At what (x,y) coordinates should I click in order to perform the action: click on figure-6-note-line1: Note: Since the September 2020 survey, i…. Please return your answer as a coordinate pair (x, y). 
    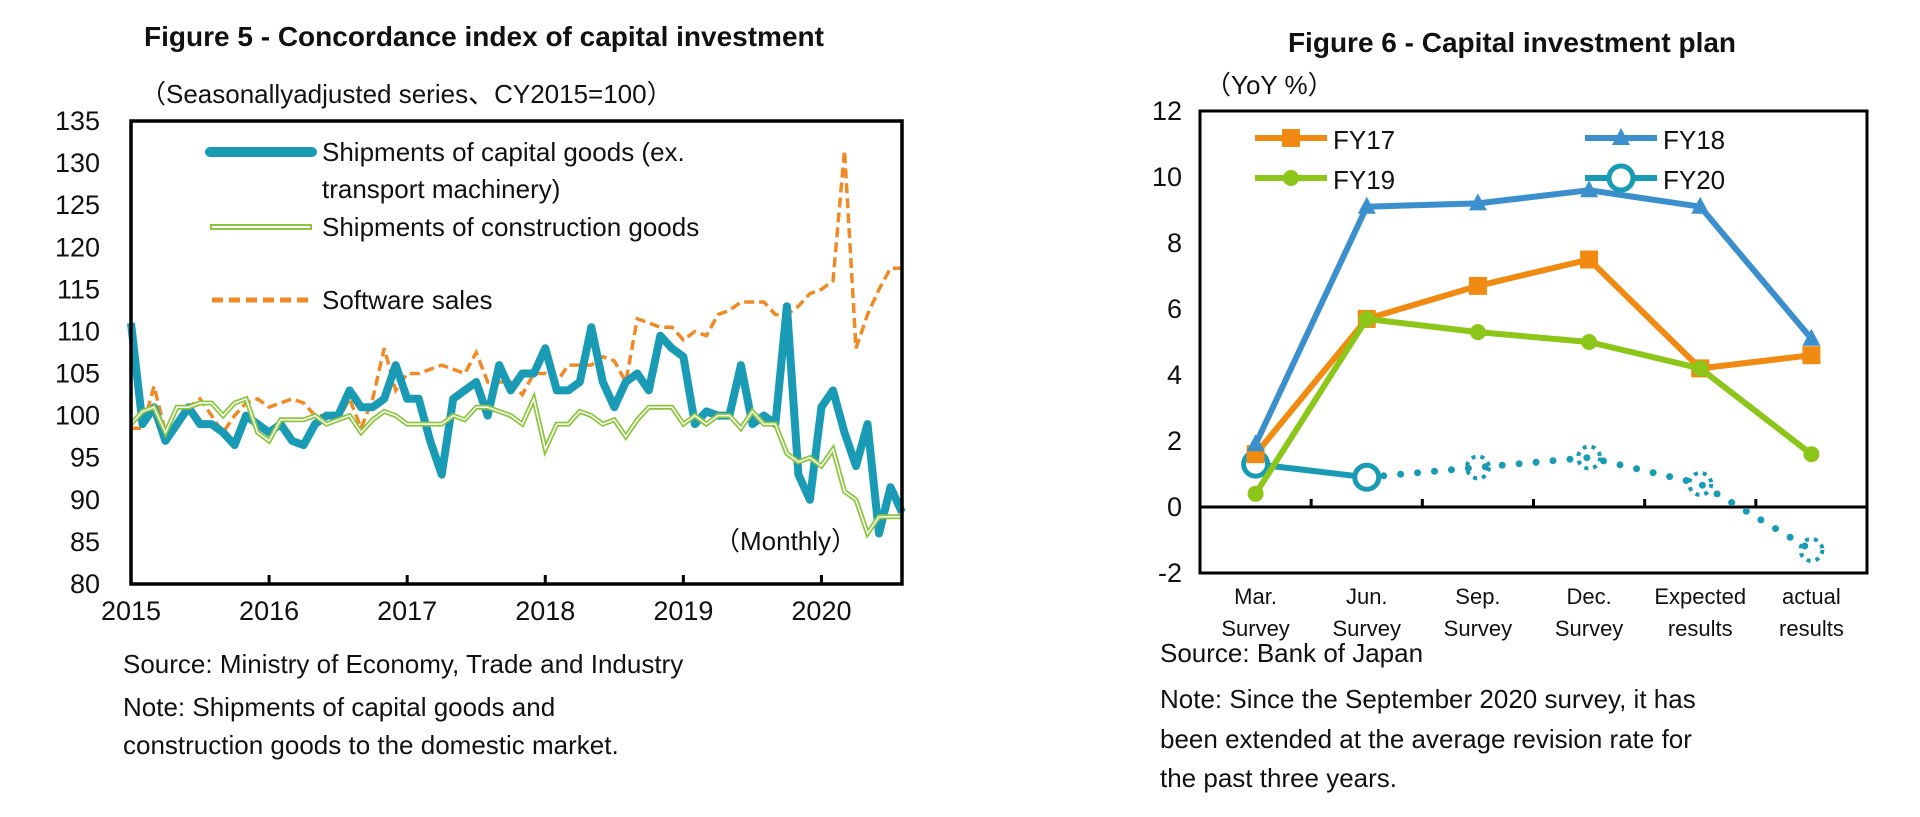
    Looking at the image, I should click on (1428, 699).